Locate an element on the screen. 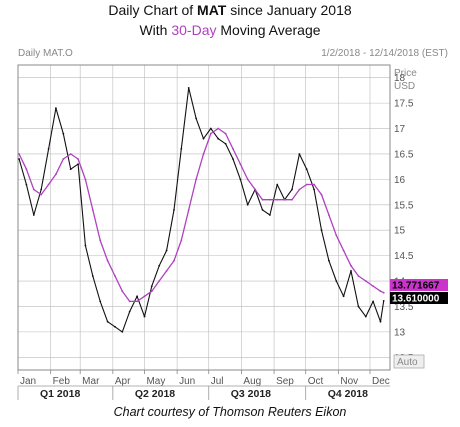 The width and height of the screenshot is (460, 427). x-tick-label: Jul is located at coordinates (217, 381).